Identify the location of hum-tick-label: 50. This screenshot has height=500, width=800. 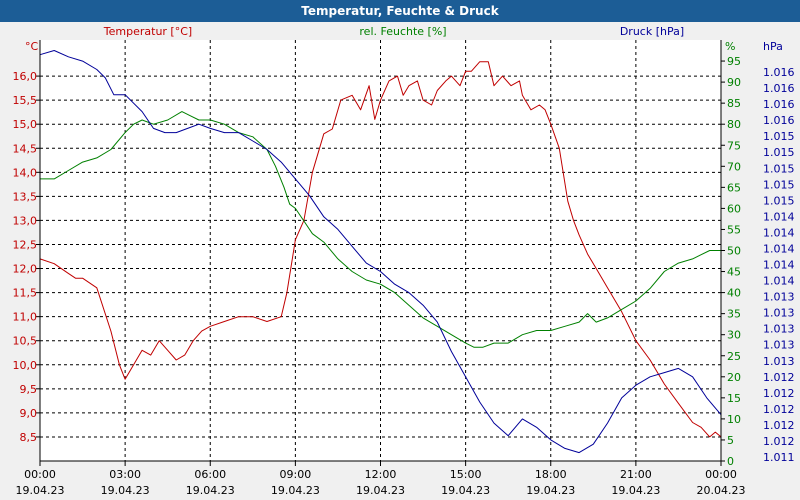
(734, 251).